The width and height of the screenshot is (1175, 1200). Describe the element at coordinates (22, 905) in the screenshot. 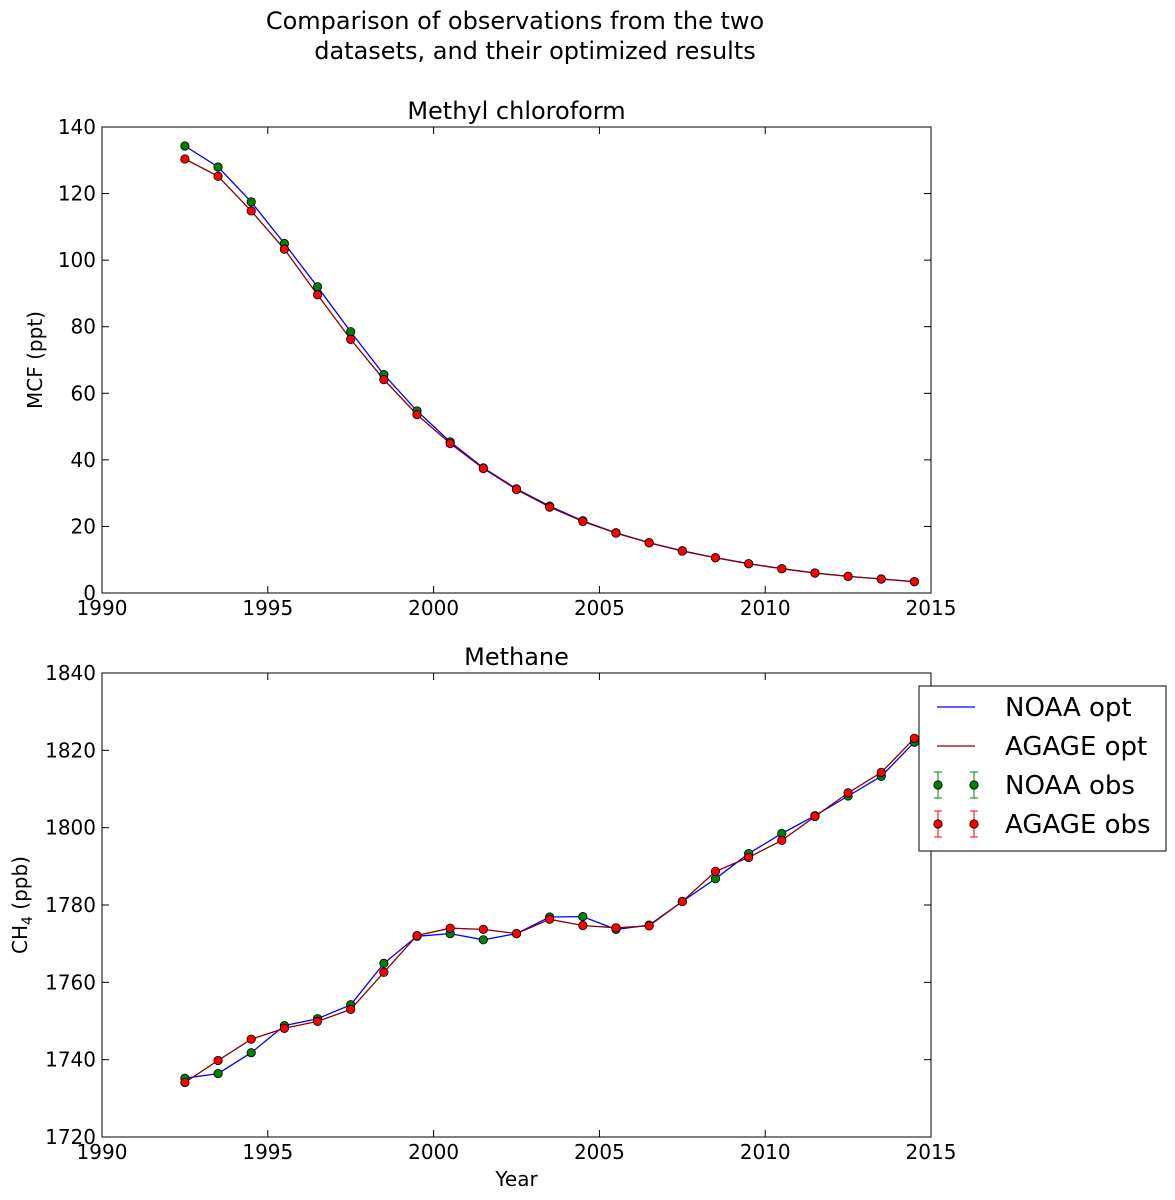

I see `y-axis-label: CH4 (ppb)` at that location.